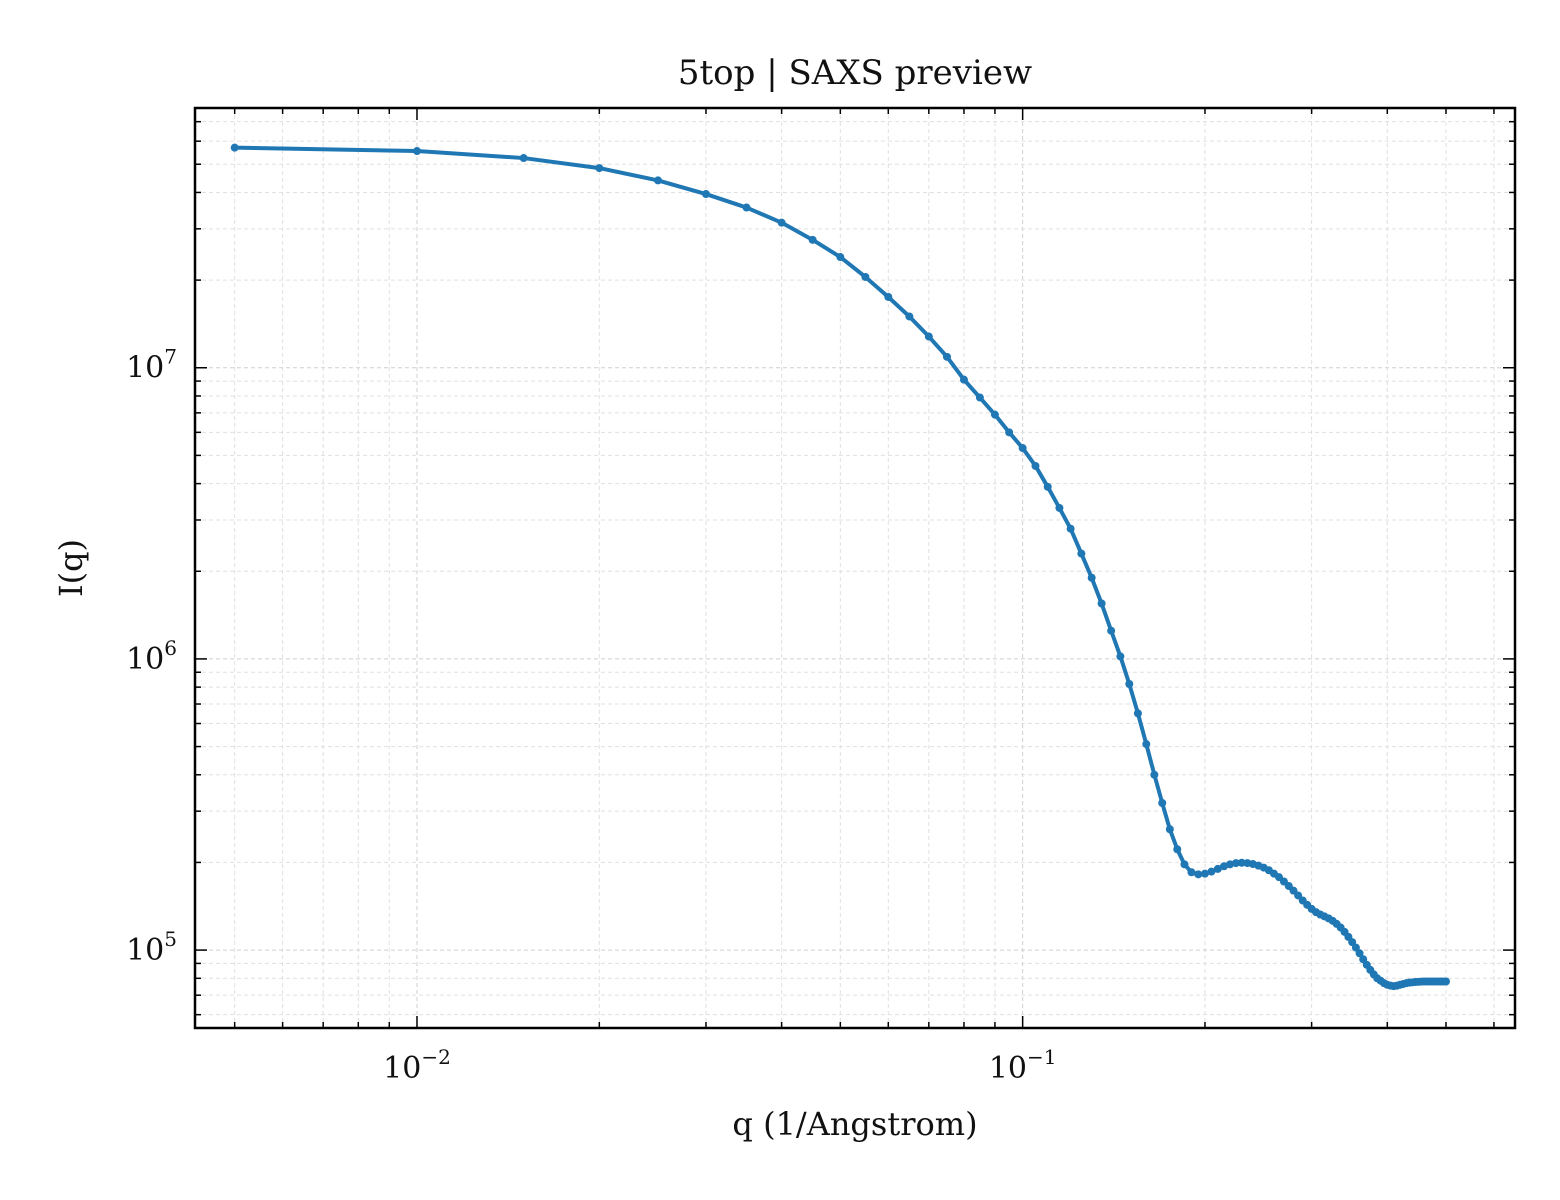 Image resolution: width=1560 pixels, height=1200 pixels. I want to click on chart-title: 5top | SAXS preview, so click(855, 73).